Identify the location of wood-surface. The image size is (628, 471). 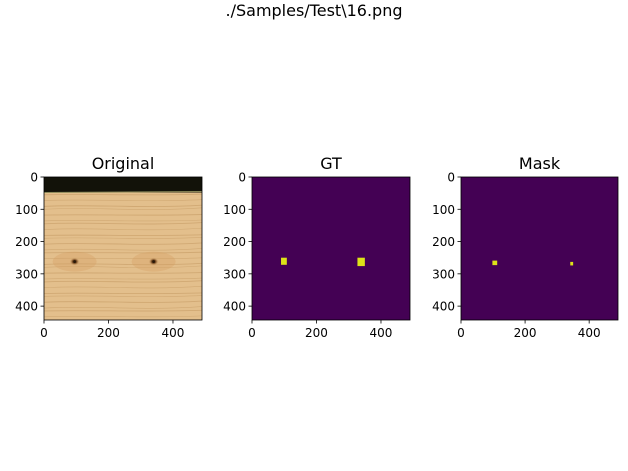
(123, 248).